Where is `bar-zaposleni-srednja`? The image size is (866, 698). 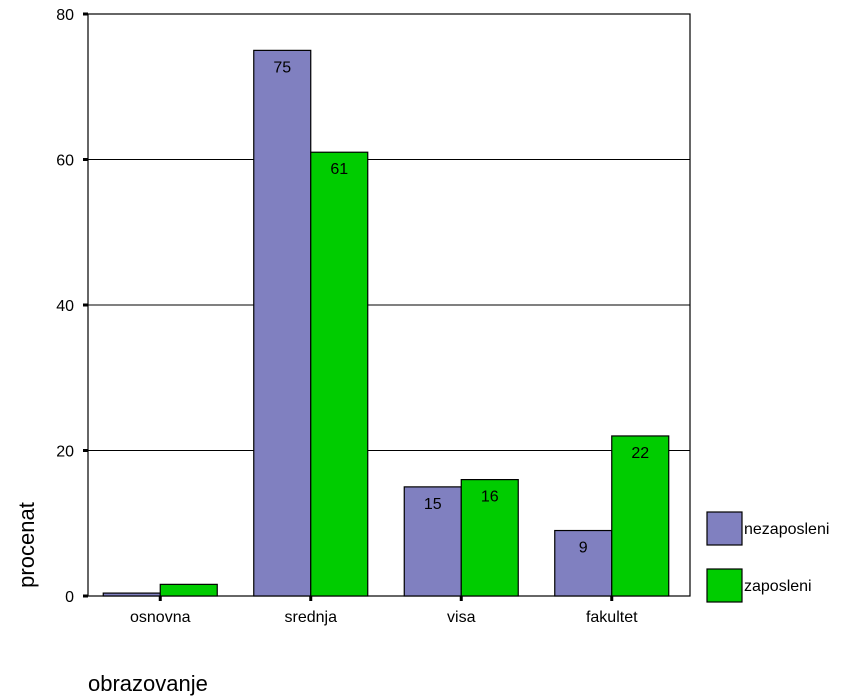 bar-zaposleni-srednja is located at coordinates (339, 374).